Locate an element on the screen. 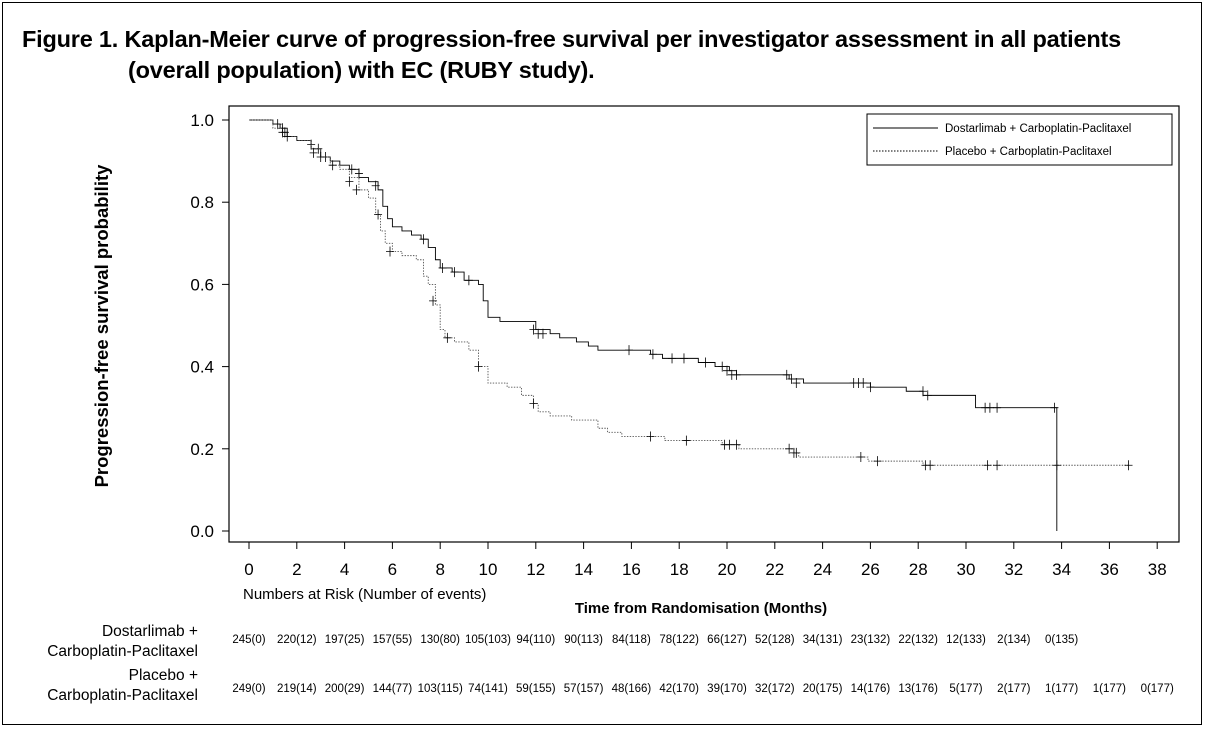 The width and height of the screenshot is (1206, 729). risk-value: 42(170) is located at coordinates (679, 689).